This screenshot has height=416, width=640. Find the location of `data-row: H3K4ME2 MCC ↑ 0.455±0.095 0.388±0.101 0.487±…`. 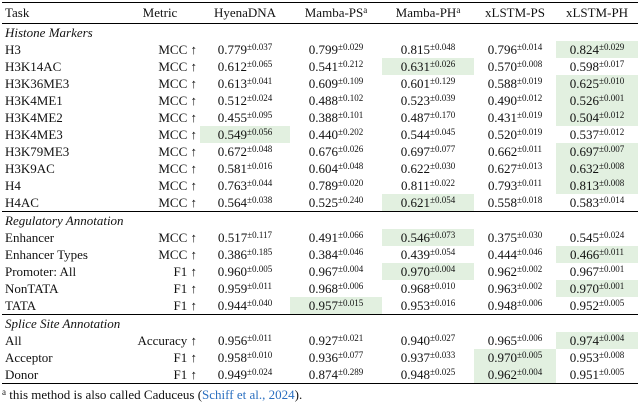

data-row: H3K4ME2 MCC ↑ 0.455±0.095 0.388±0.101 0.487±… is located at coordinates (320, 117).